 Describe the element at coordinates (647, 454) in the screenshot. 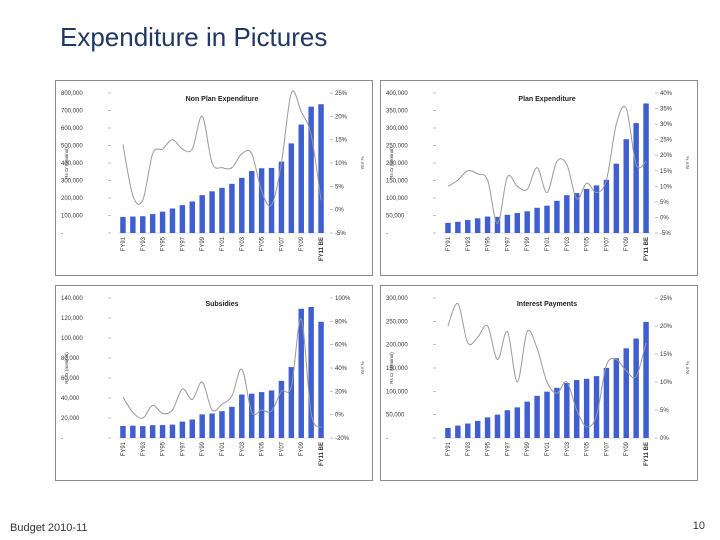

I see `x-tick-label: FY11 BE` at that location.